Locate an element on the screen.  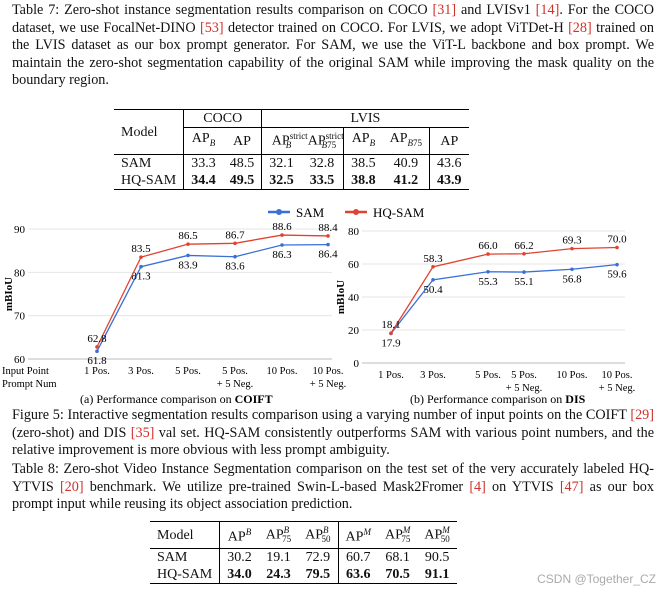
value-cell: 40.9 is located at coordinates (406, 163).